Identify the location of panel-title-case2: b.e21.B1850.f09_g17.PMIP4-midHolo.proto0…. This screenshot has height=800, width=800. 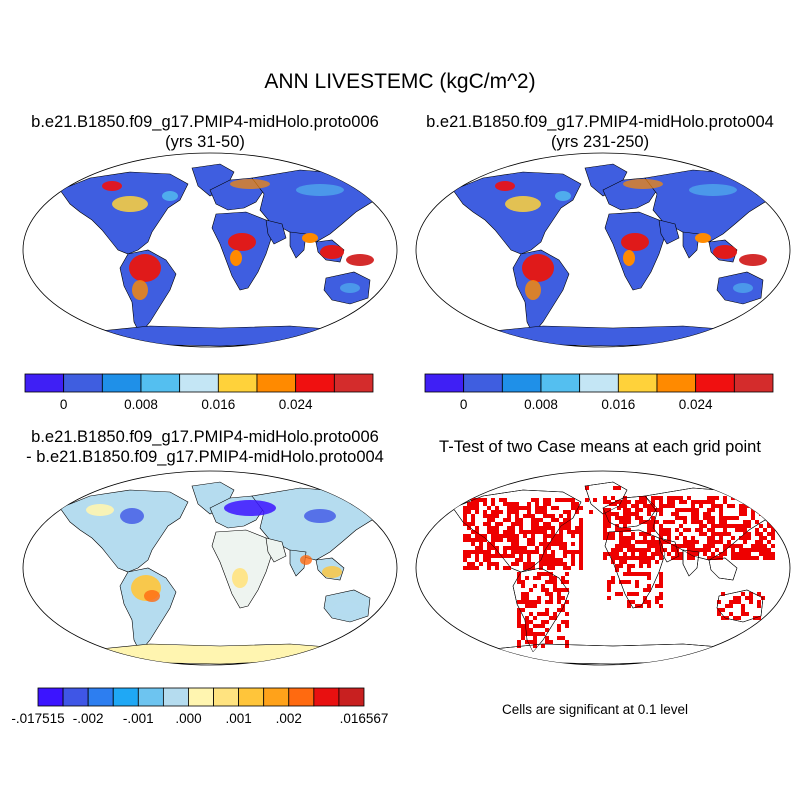
(600, 132).